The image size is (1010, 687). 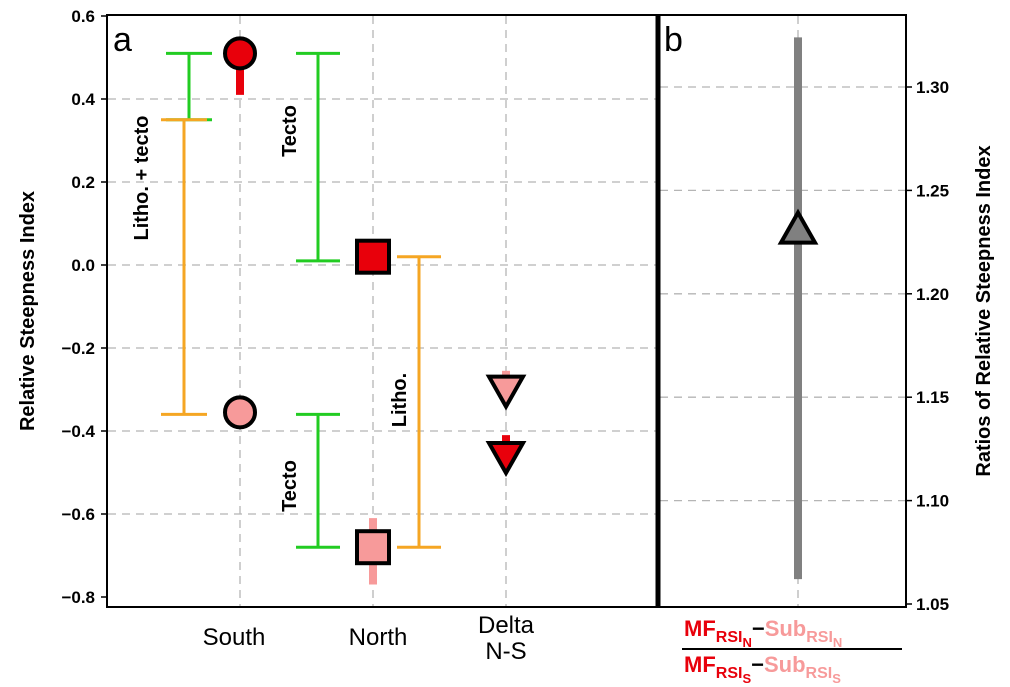 What do you see at coordinates (400, 400) in the screenshot?
I see `annotation-litho: Litho.` at bounding box center [400, 400].